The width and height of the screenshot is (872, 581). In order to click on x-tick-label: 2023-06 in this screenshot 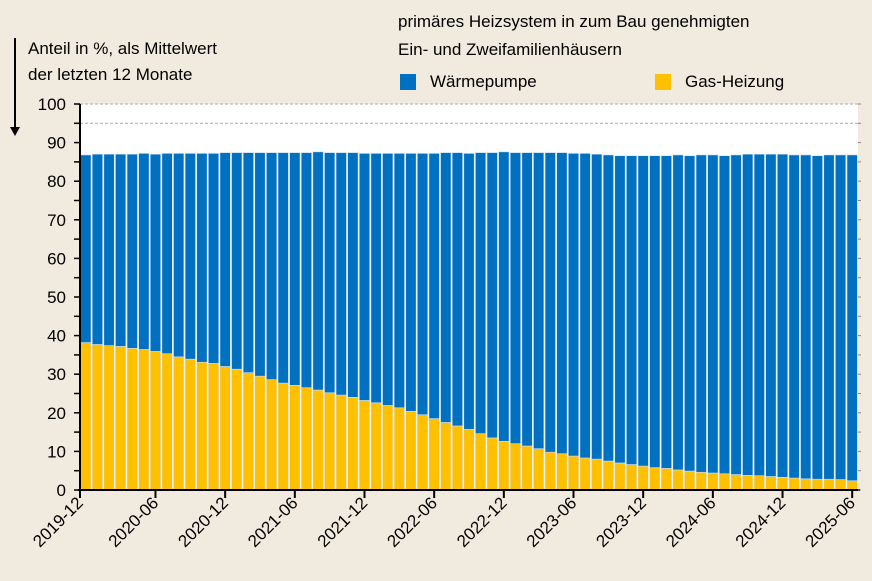, I will do `click(552, 522)`.